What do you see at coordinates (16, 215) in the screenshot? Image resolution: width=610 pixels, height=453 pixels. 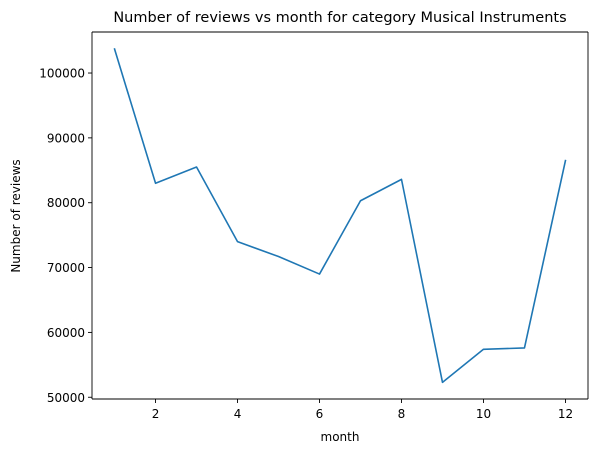 I see `y-axis-label: Number of reviews` at bounding box center [16, 215].